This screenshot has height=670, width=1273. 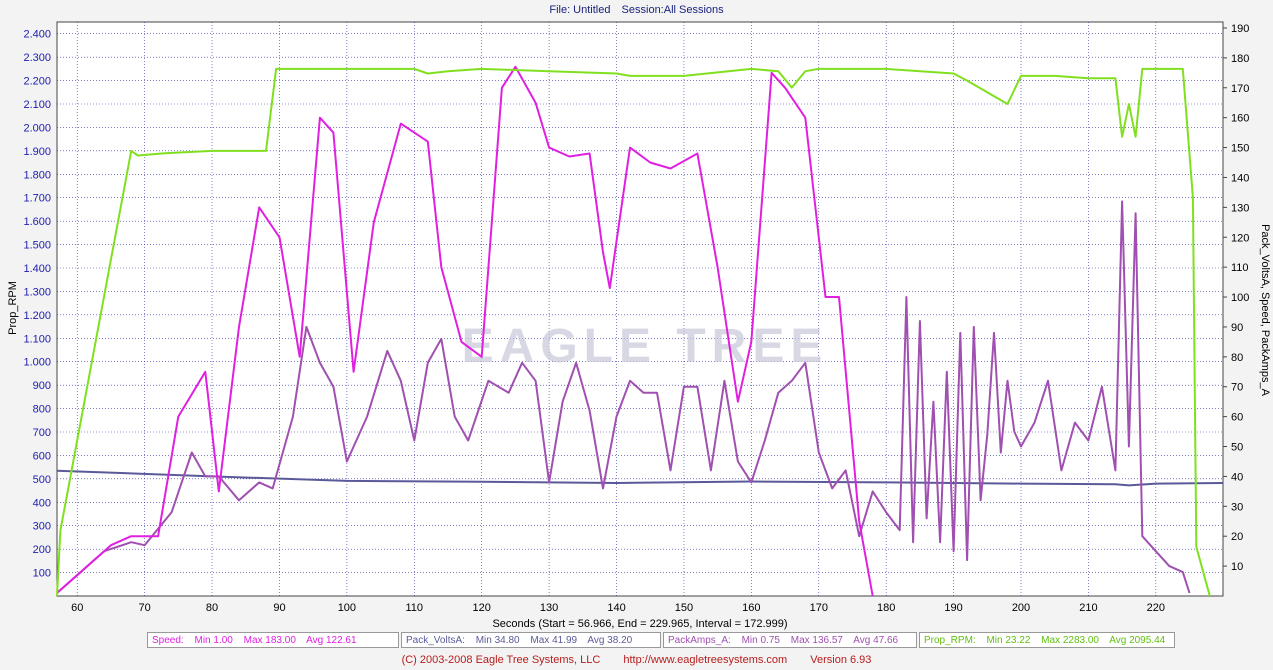 What do you see at coordinates (1237, 358) in the screenshot?
I see `y-right-tick-label: 80` at bounding box center [1237, 358].